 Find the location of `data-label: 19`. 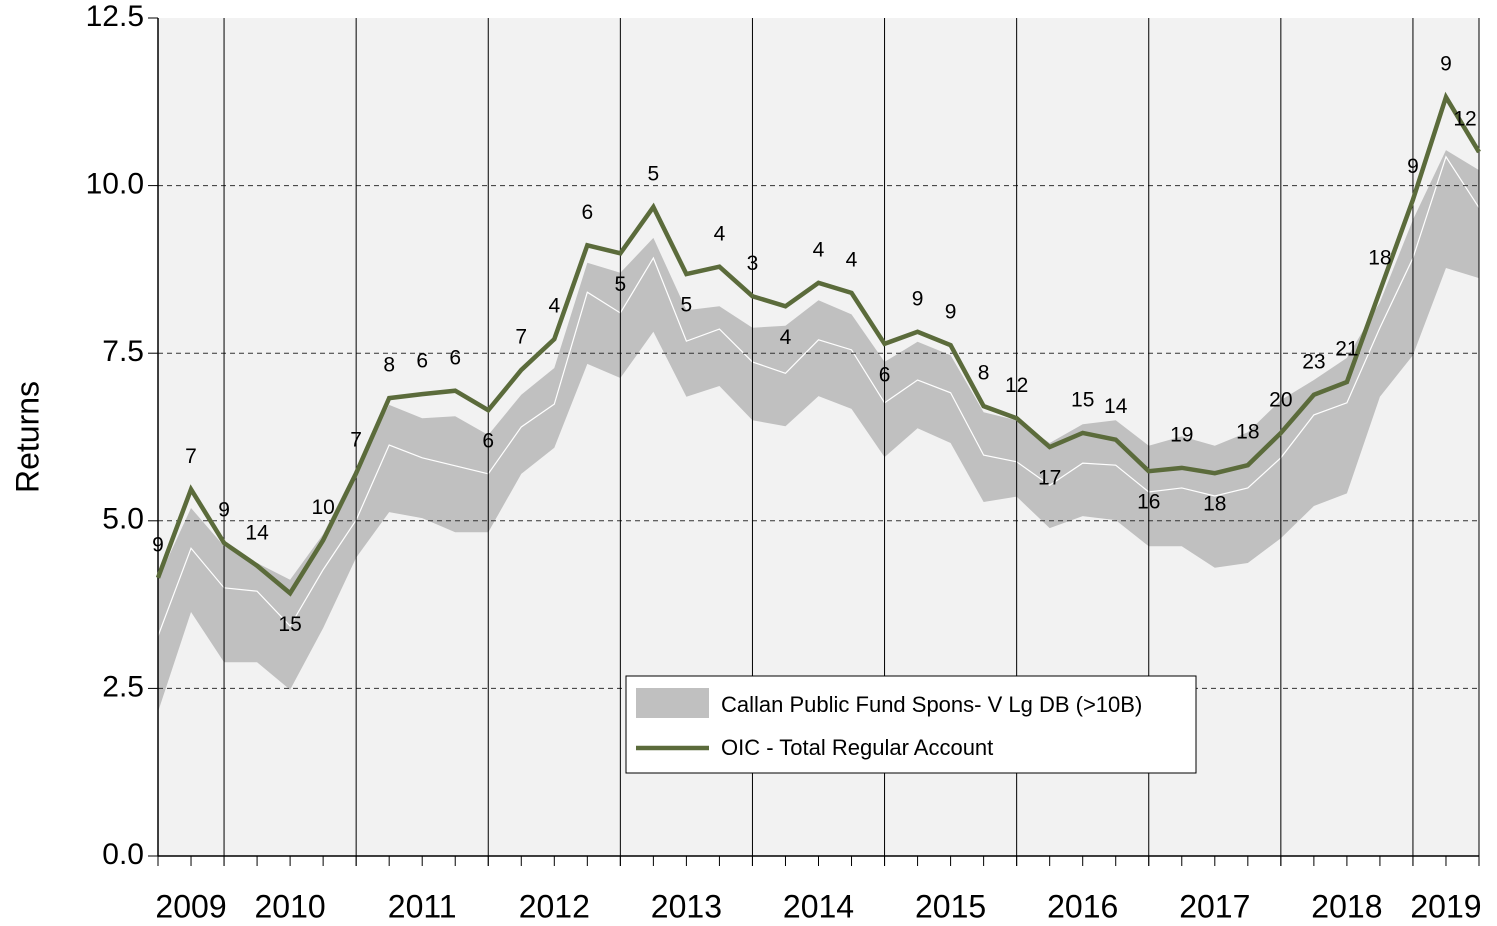

data-label: 19 is located at coordinates (1181, 434).